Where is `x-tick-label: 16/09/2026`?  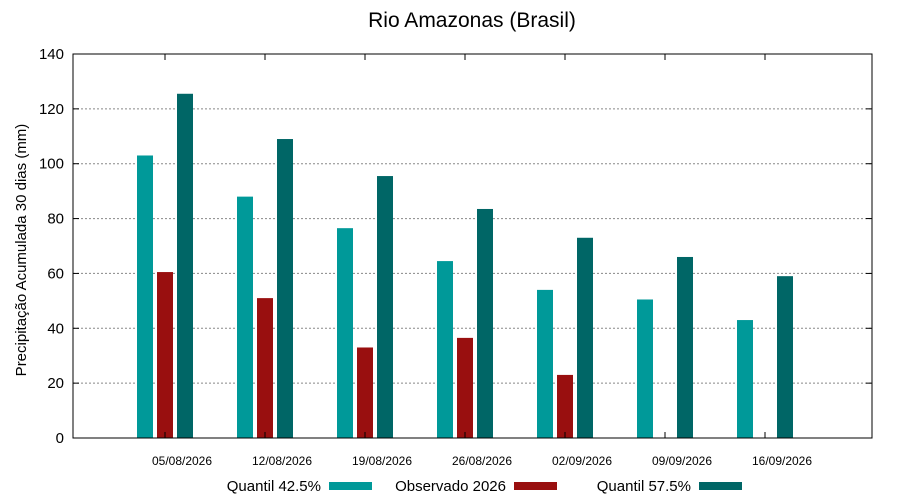
x-tick-label: 16/09/2026 is located at coordinates (782, 461).